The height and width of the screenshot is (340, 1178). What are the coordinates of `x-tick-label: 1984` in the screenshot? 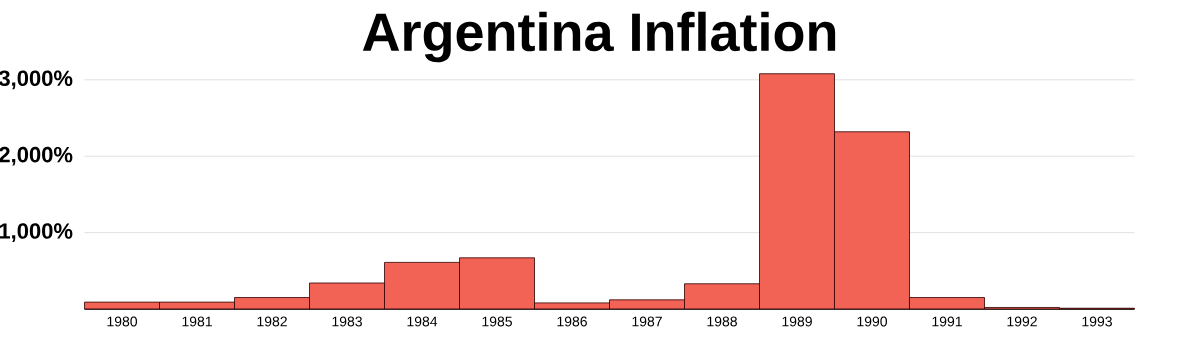 It's located at (422, 321).